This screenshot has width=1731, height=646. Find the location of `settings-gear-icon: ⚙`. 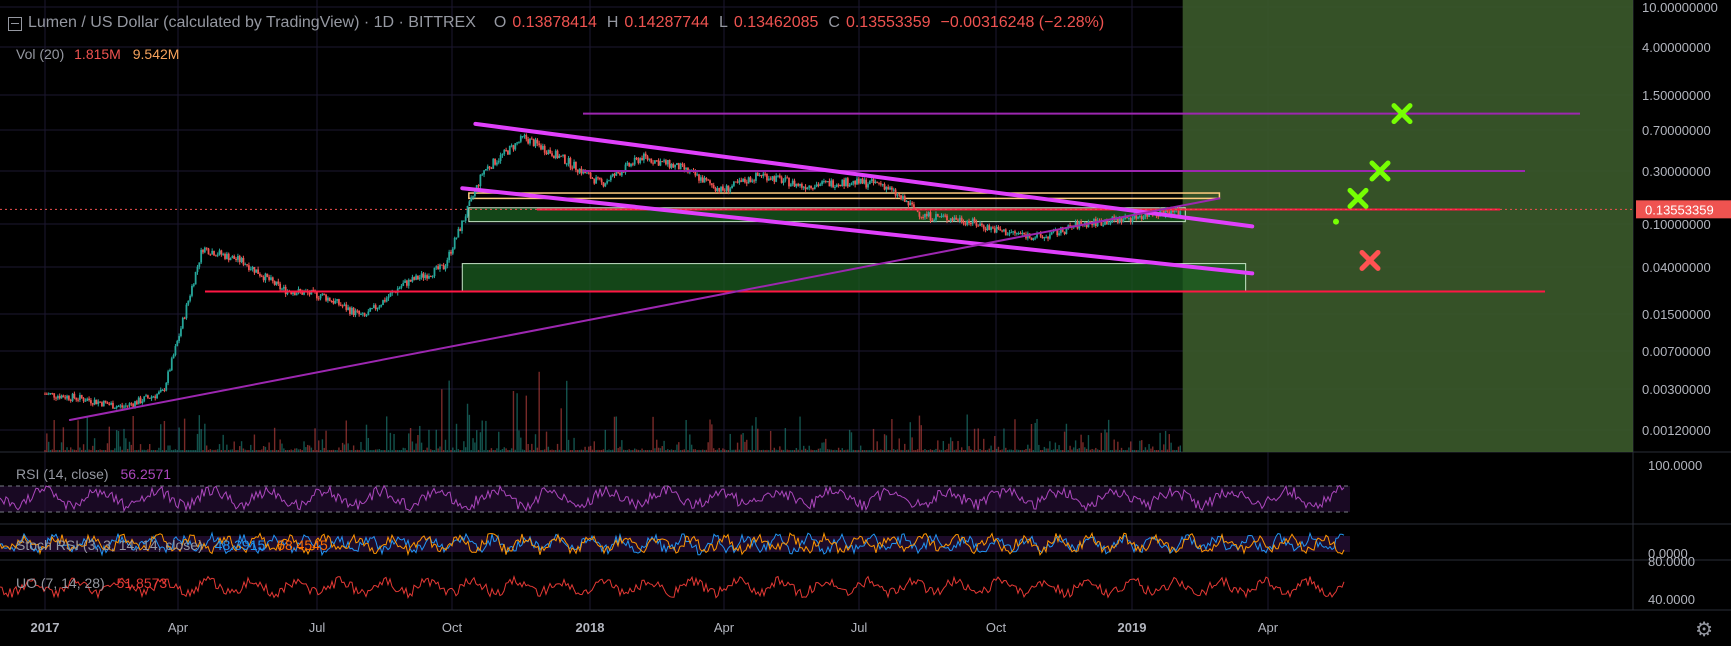

settings-gear-icon: ⚙ is located at coordinates (1704, 630).